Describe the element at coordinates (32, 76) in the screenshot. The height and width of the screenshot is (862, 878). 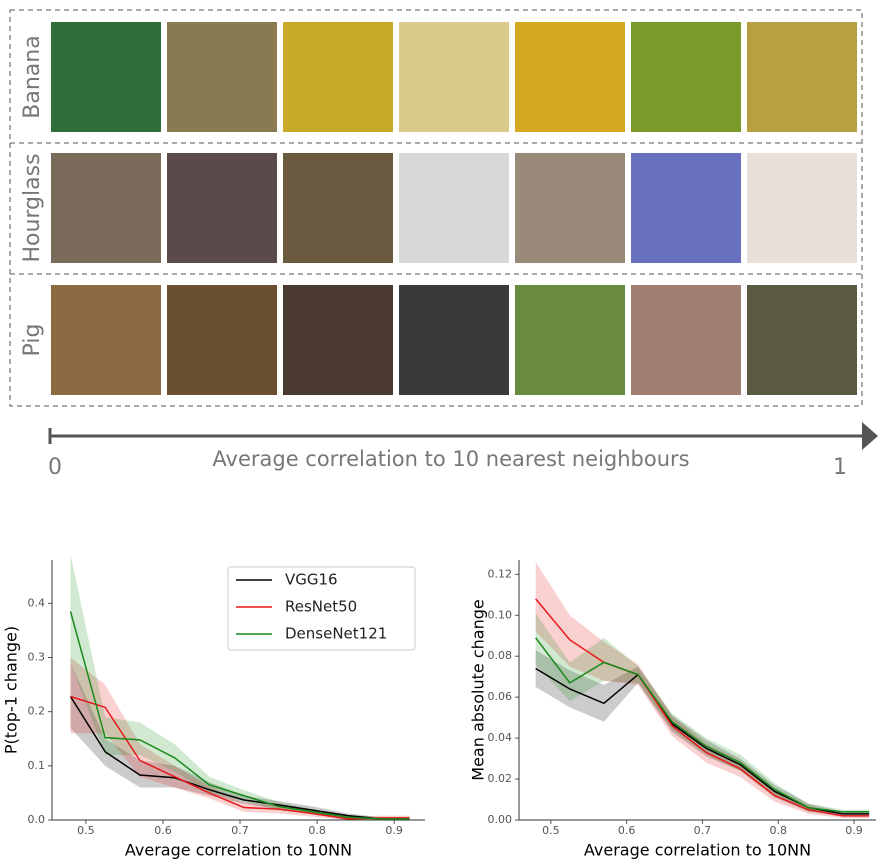
I see `row-label: Banana` at that location.